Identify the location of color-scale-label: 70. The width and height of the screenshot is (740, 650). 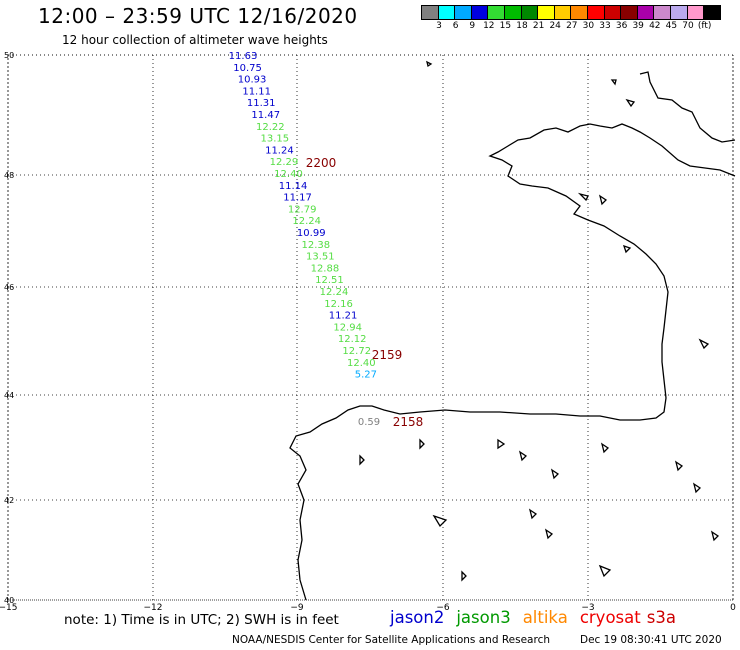
(688, 26).